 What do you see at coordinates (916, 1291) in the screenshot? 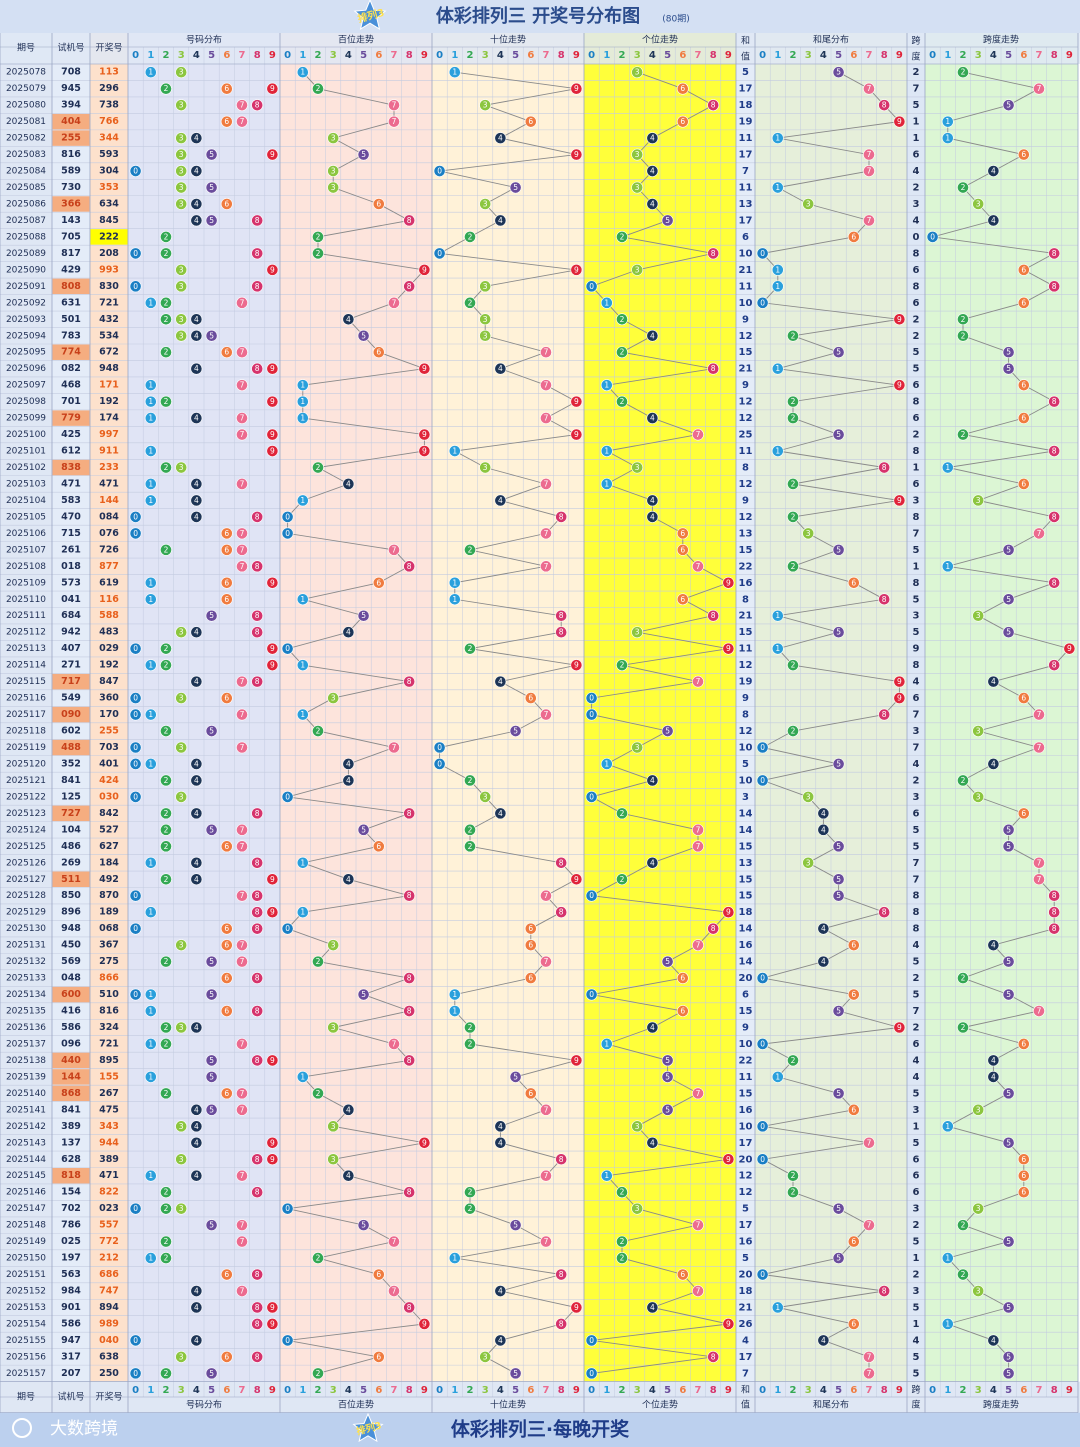
I see `span-value: 3` at bounding box center [916, 1291].